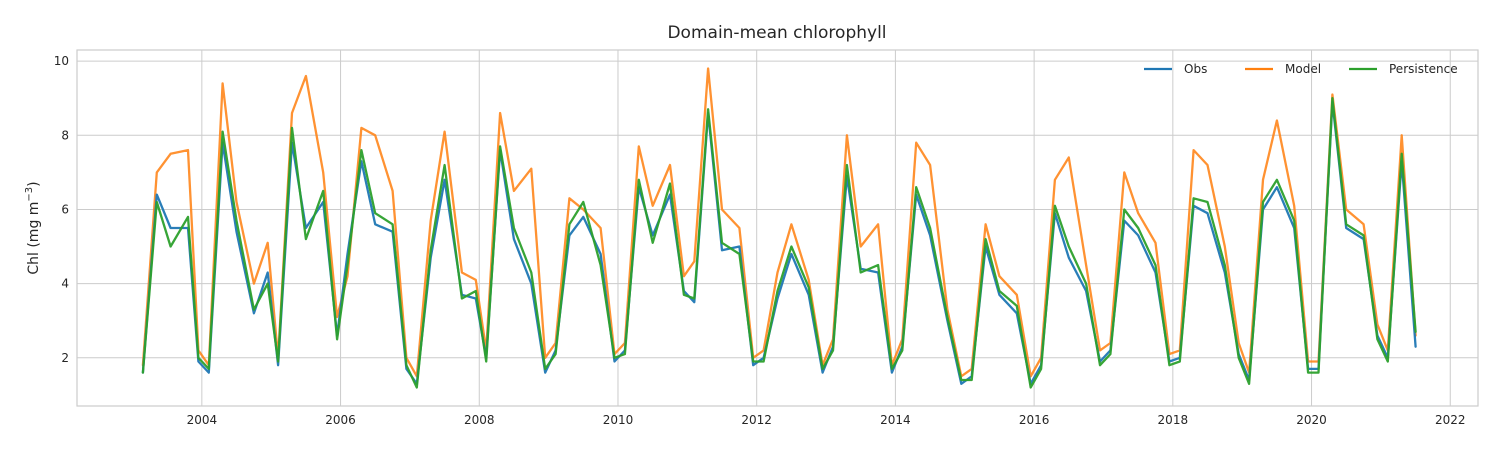  Describe the element at coordinates (1173, 420) in the screenshot. I see `x-tick-label: 2018` at that location.